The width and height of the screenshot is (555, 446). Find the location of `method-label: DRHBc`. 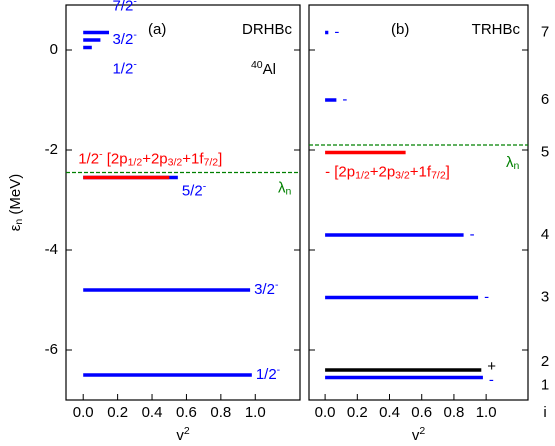

method-label: DRHBc is located at coordinates (267, 29).